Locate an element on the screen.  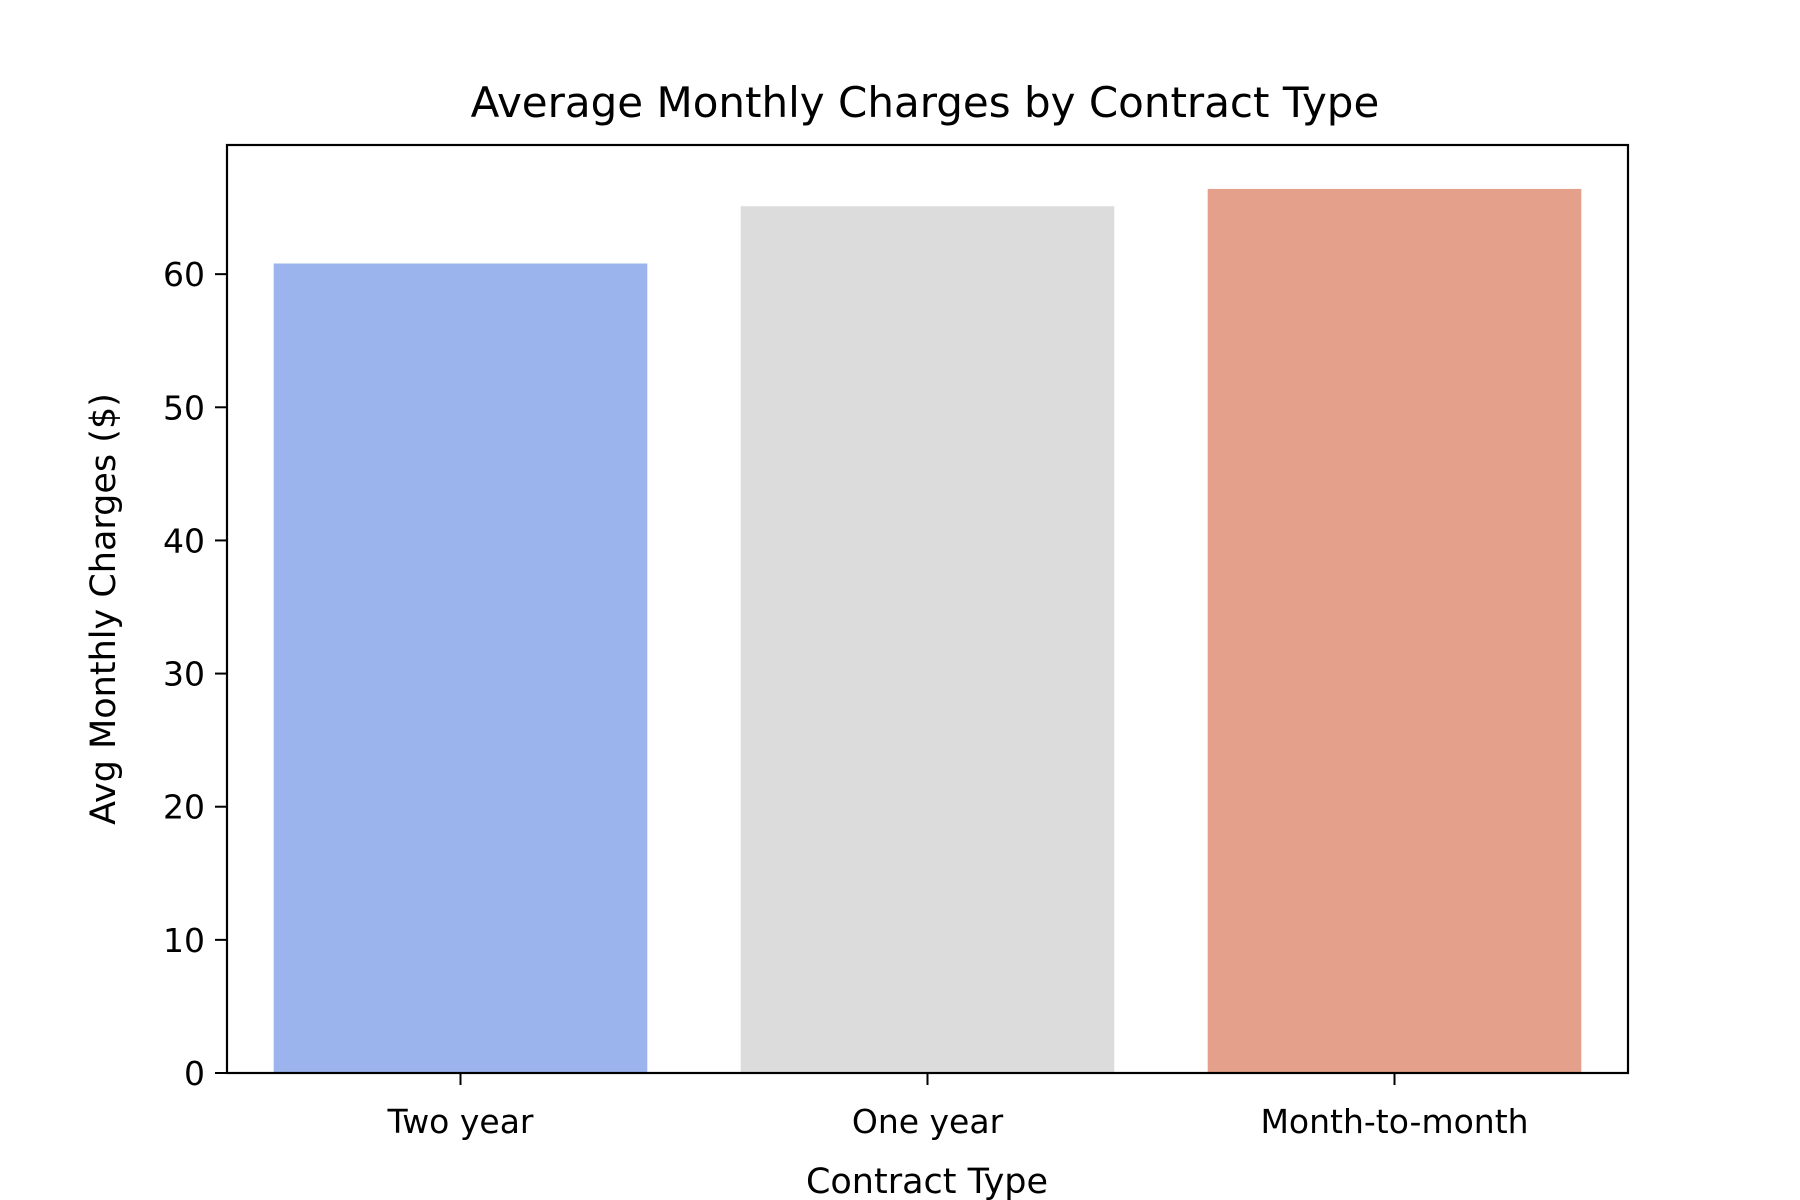
x-tick-label: One year is located at coordinates (928, 1121).